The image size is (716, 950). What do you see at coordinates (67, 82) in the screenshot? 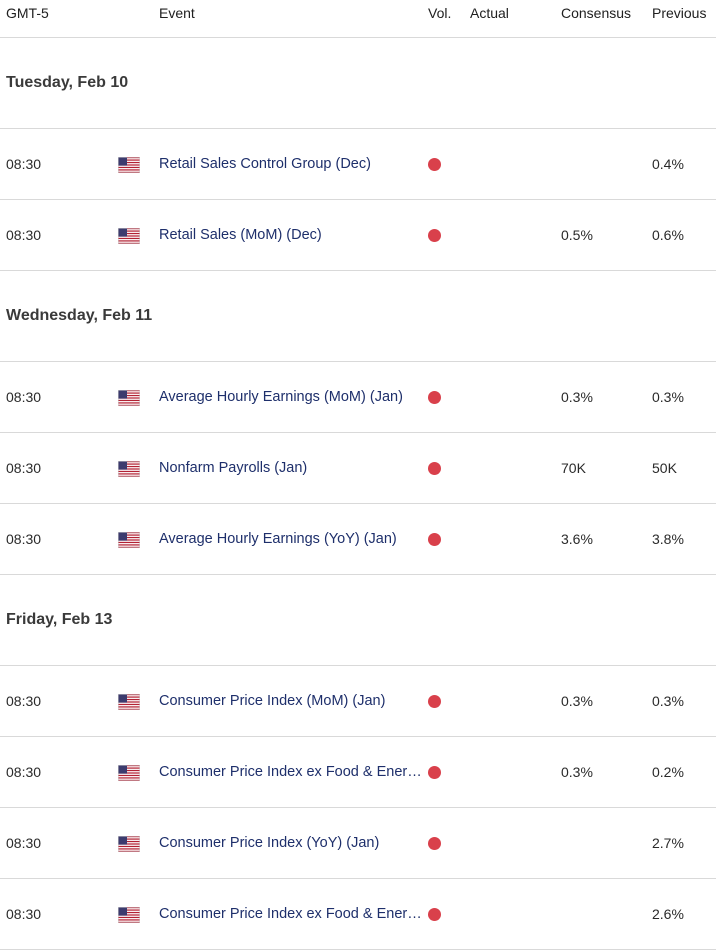
I see `day-title: Tuesday, Feb 10` at bounding box center [67, 82].